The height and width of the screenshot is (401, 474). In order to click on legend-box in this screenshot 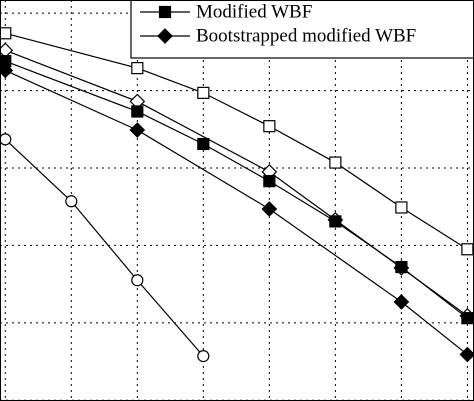, I will do `click(302, 29)`.